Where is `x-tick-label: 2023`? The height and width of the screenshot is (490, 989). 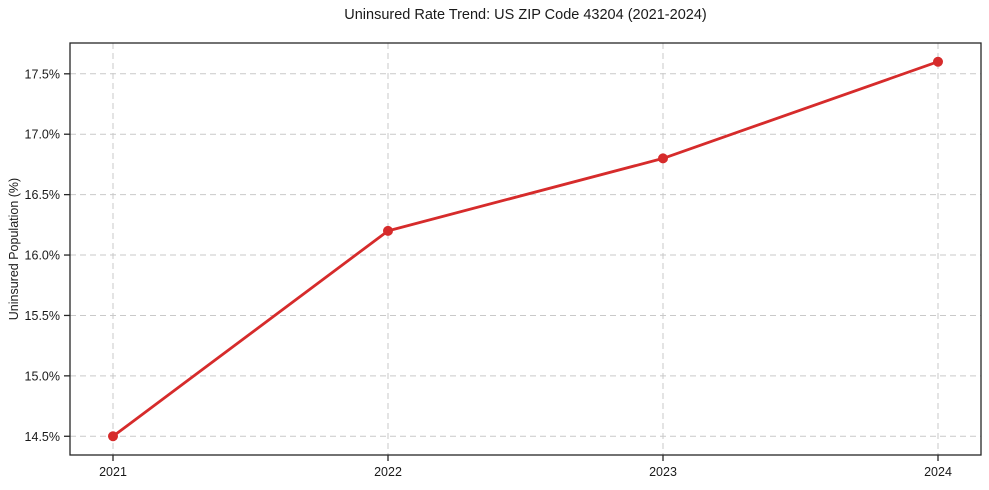
x-tick-label: 2023 is located at coordinates (663, 472).